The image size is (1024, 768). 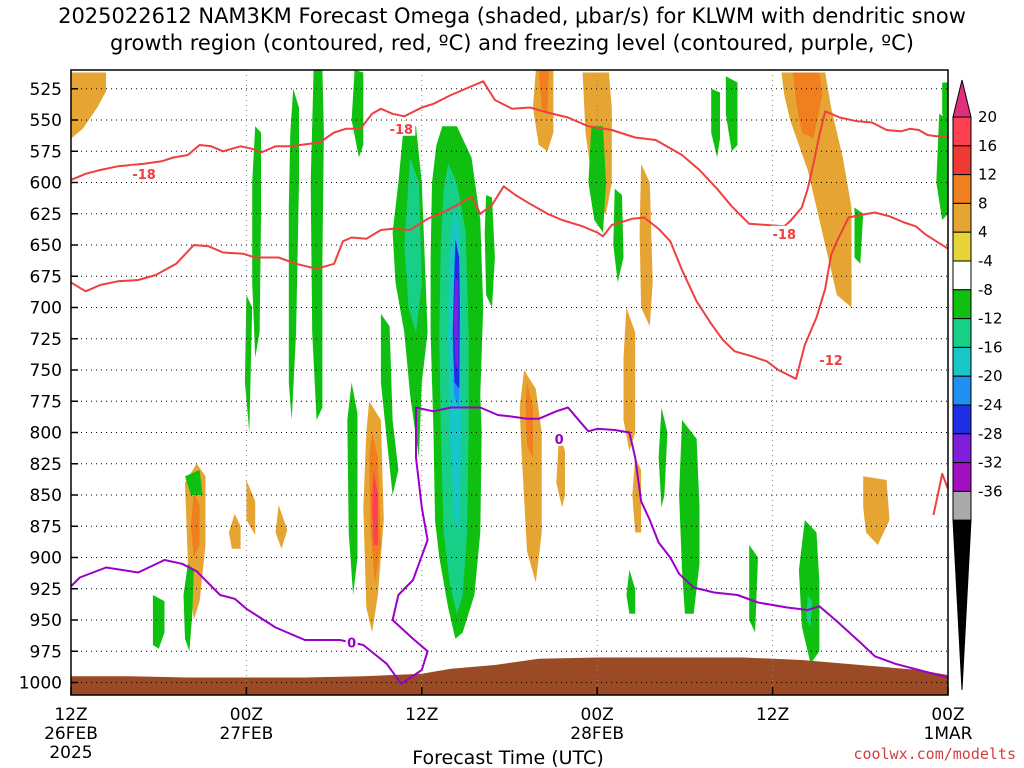 I want to click on y-tick-label: 550, so click(x=46, y=121).